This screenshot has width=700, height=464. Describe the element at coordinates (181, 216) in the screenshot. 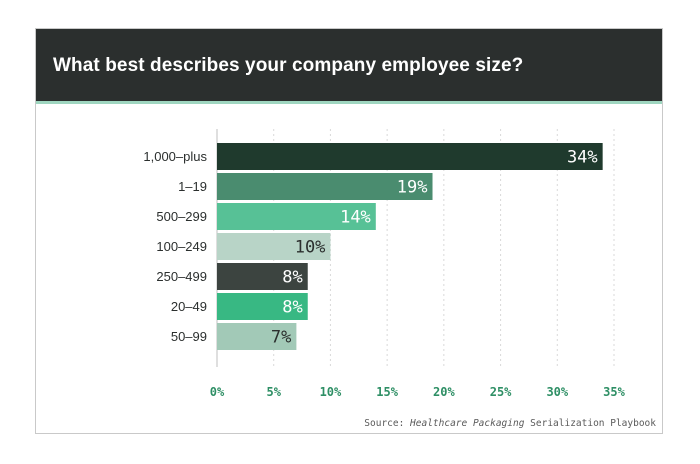

I see `category-label: 500–299` at that location.